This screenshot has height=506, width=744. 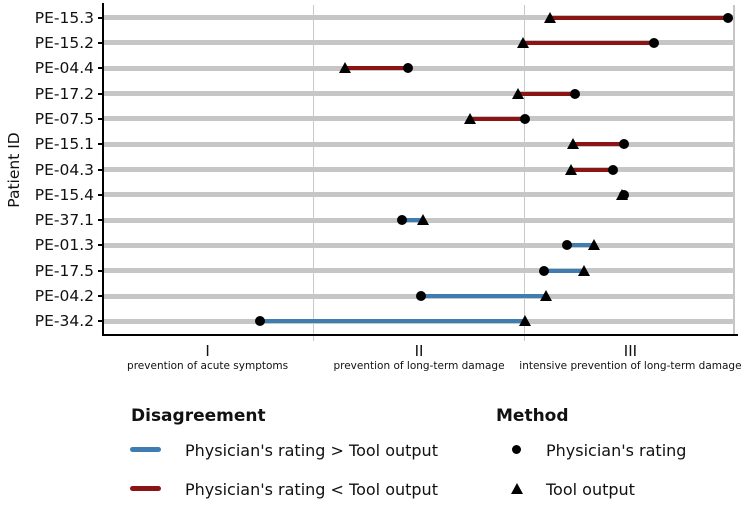 What do you see at coordinates (419, 366) in the screenshot?
I see `x-tick-sublabel: prevention of long-term damage` at bounding box center [419, 366].